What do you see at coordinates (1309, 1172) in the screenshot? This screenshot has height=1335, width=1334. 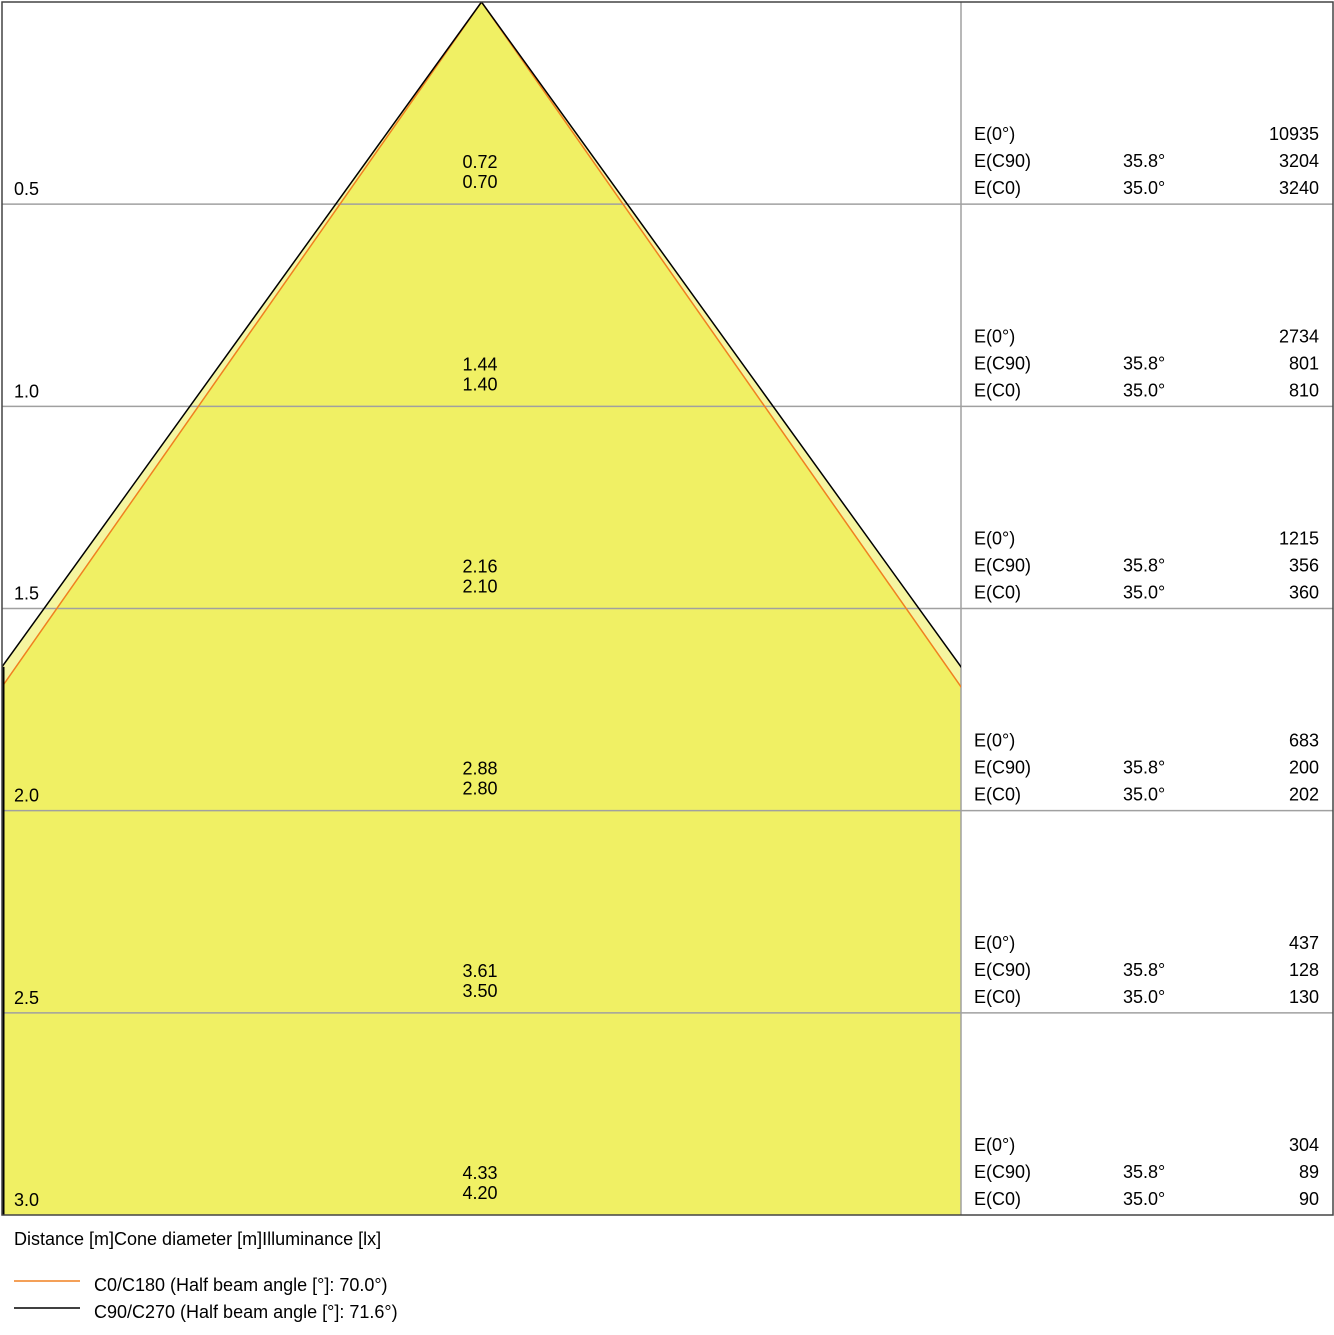 I see `ec90-value: 89` at bounding box center [1309, 1172].